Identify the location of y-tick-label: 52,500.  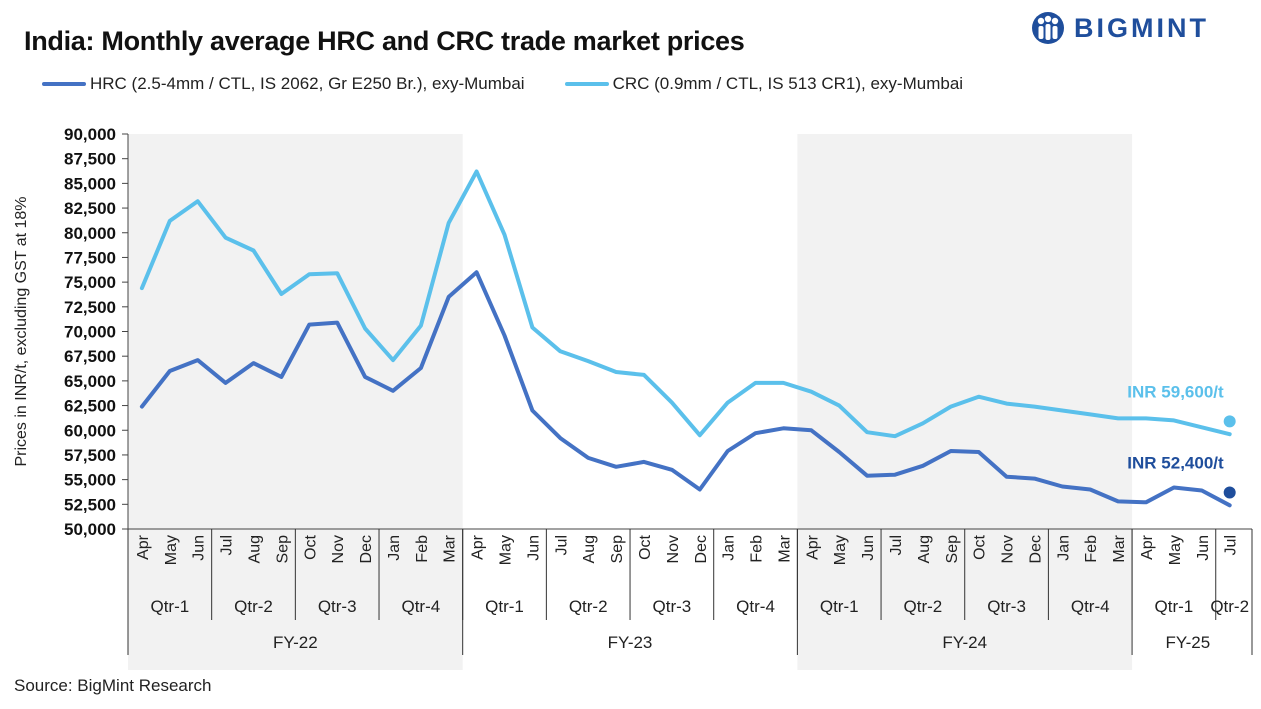
(90, 504).